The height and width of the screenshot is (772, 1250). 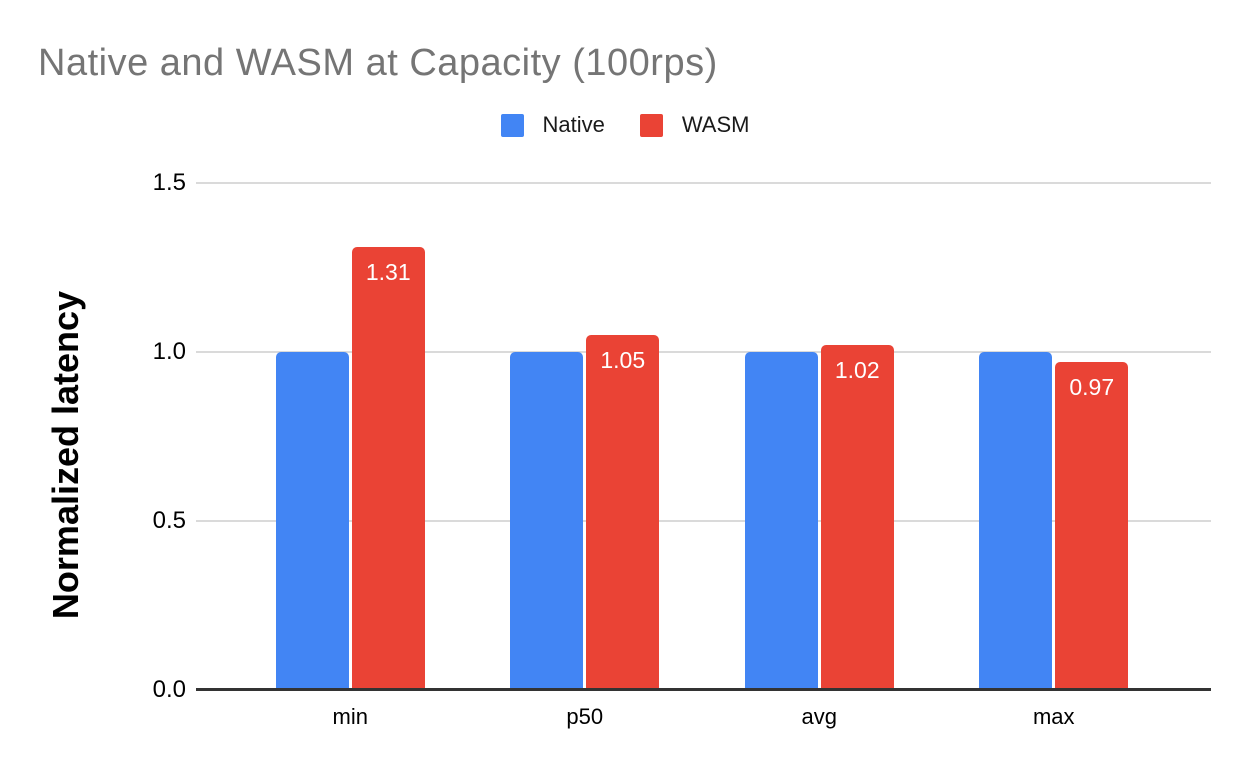 I want to click on y-tick-label-0.5: 0.5, so click(x=169, y=520).